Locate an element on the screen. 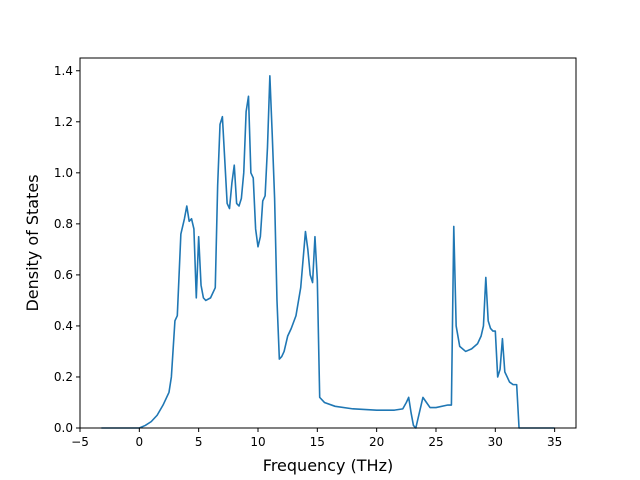 The height and width of the screenshot is (480, 640). x-tick-label: 10 is located at coordinates (257, 442).